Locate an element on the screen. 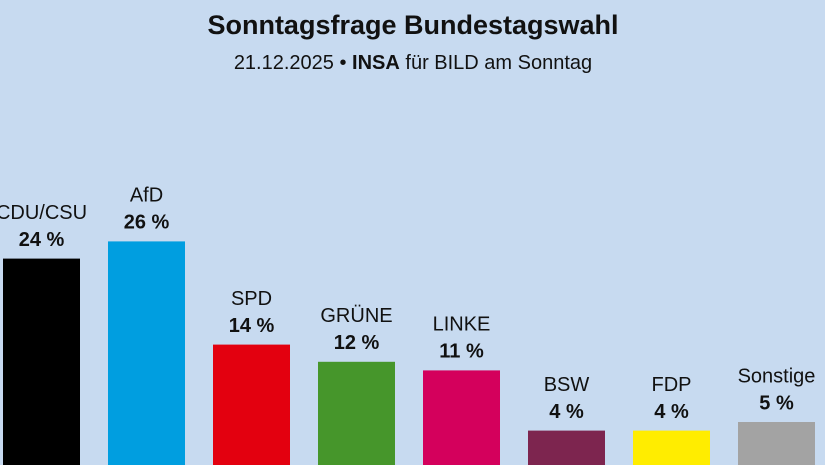 The height and width of the screenshot is (465, 825). category-label: GRÜNE is located at coordinates (356, 316).